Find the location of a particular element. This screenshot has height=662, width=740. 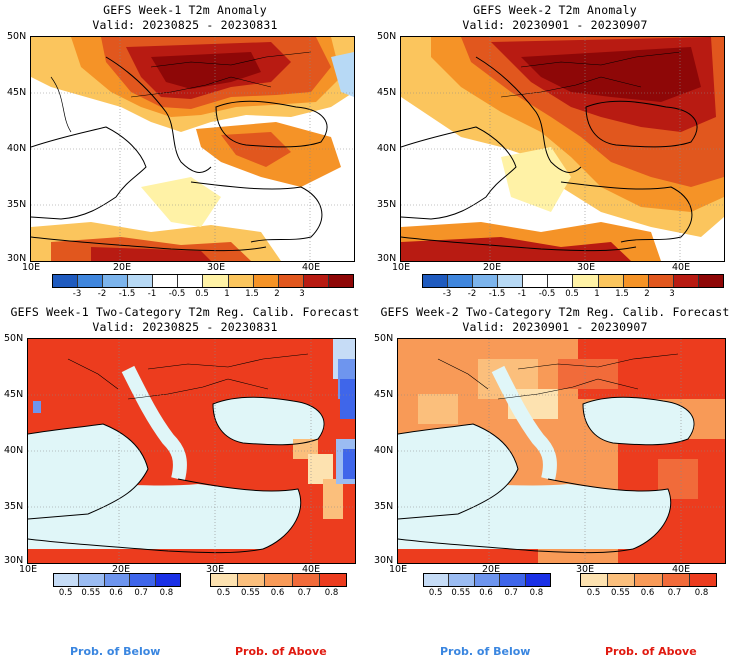

panel-2-lat-30: 30N is located at coordinates (387, 258).